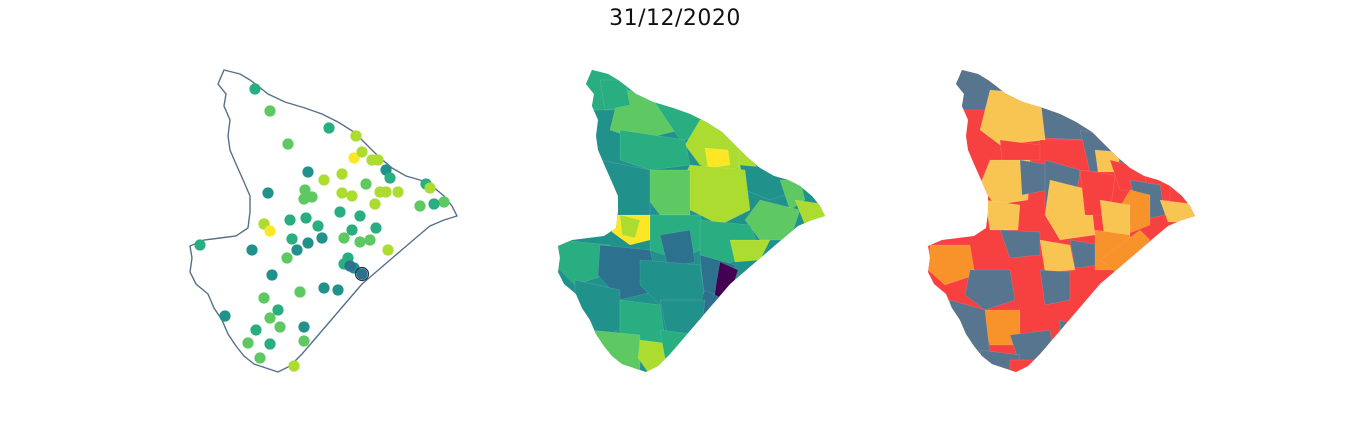 The height and width of the screenshot is (444, 1350). I want to click on region-outline, so click(323, 221).